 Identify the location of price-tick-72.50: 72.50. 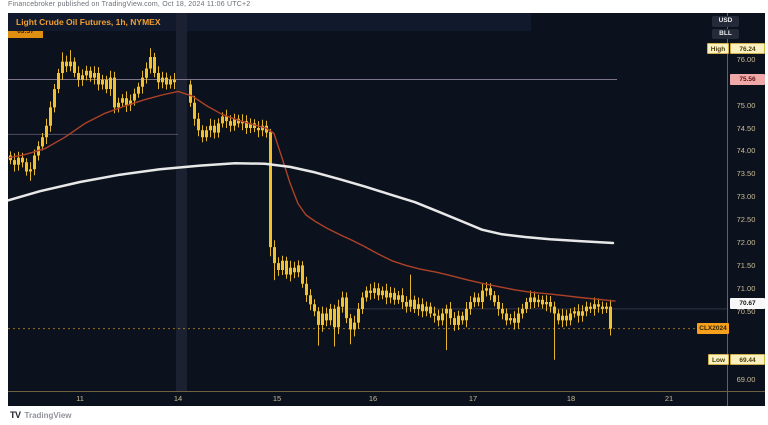
(746, 220).